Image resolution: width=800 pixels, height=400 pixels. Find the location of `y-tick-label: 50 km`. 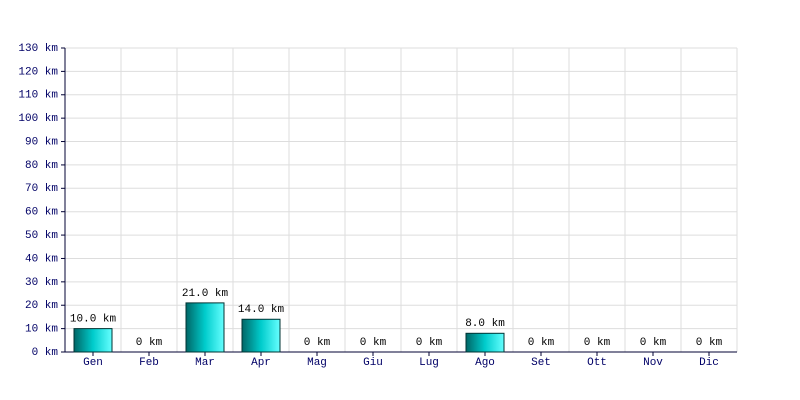

y-tick-label: 50 km is located at coordinates (41, 236).